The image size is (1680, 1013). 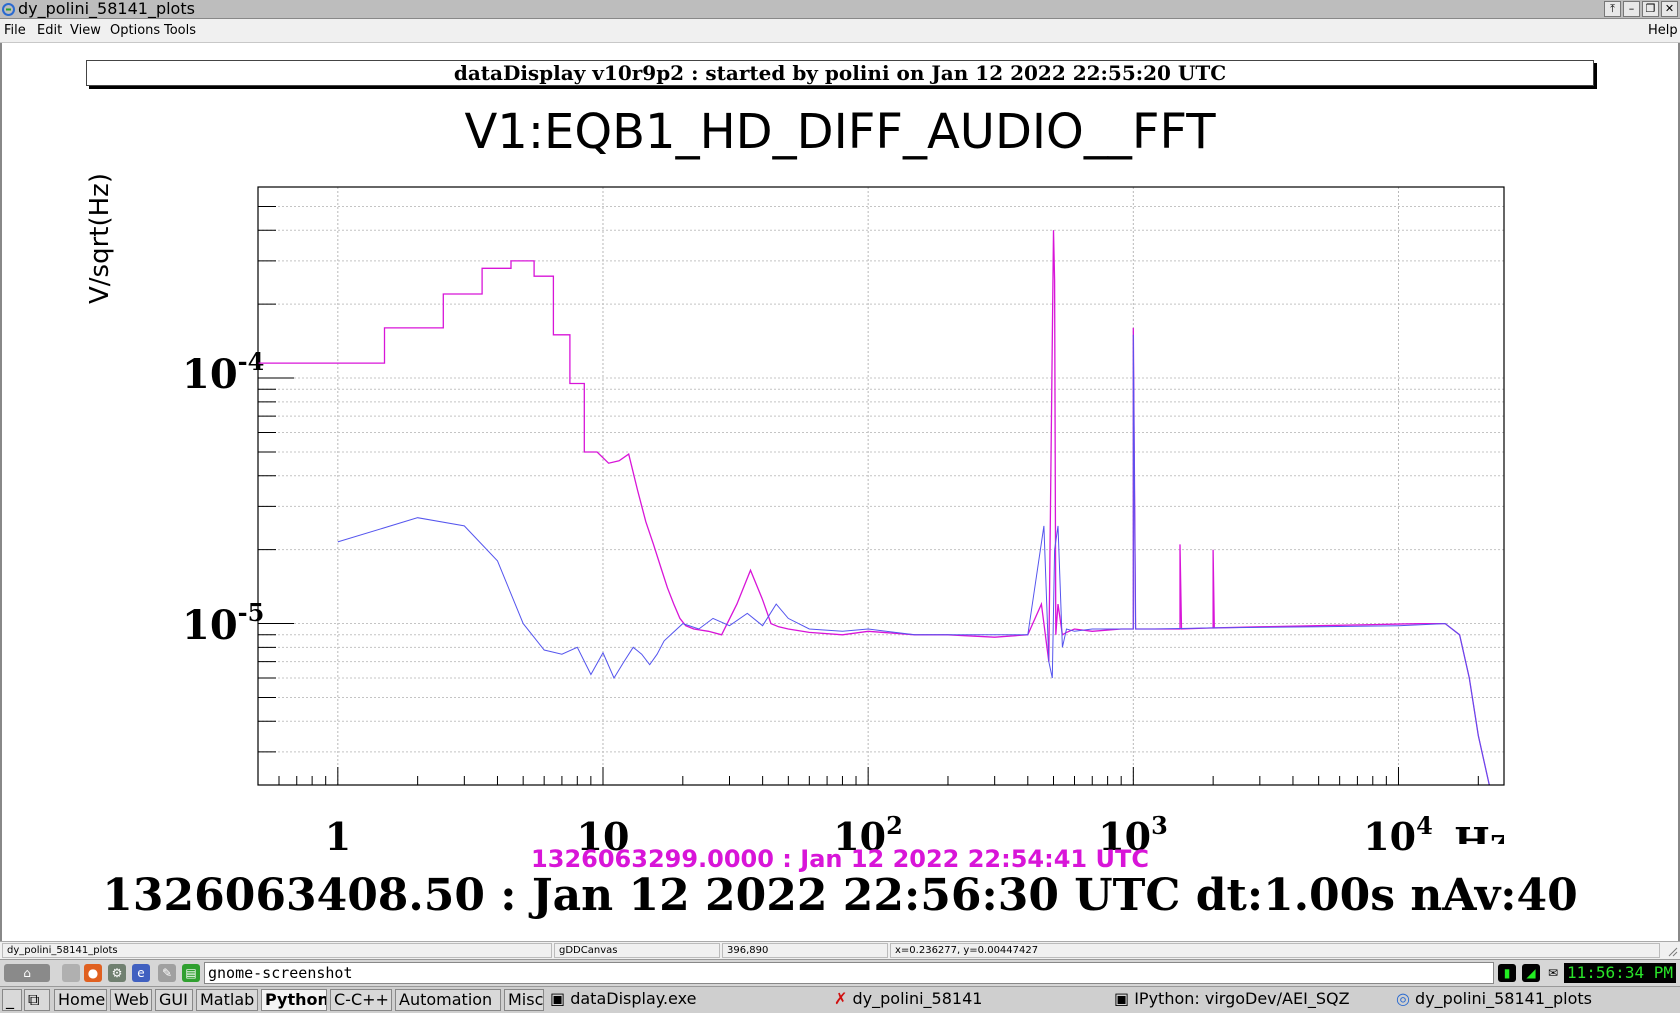 I want to click on menu-file: File, so click(x=15, y=30).